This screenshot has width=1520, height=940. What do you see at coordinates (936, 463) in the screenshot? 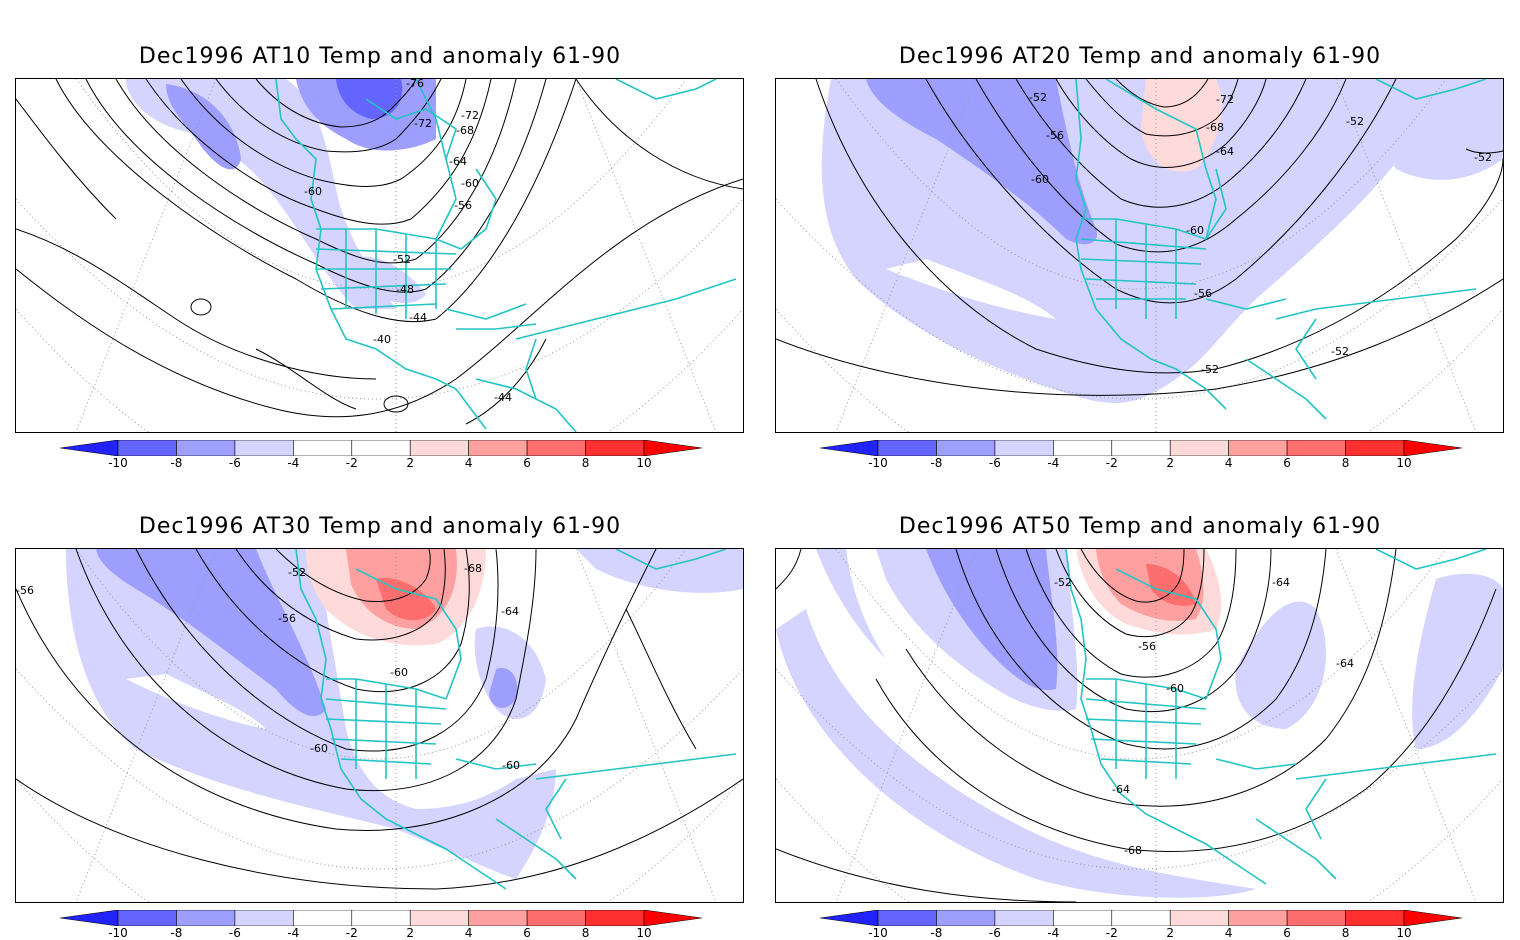
I see `colorbar-label: -8` at bounding box center [936, 463].